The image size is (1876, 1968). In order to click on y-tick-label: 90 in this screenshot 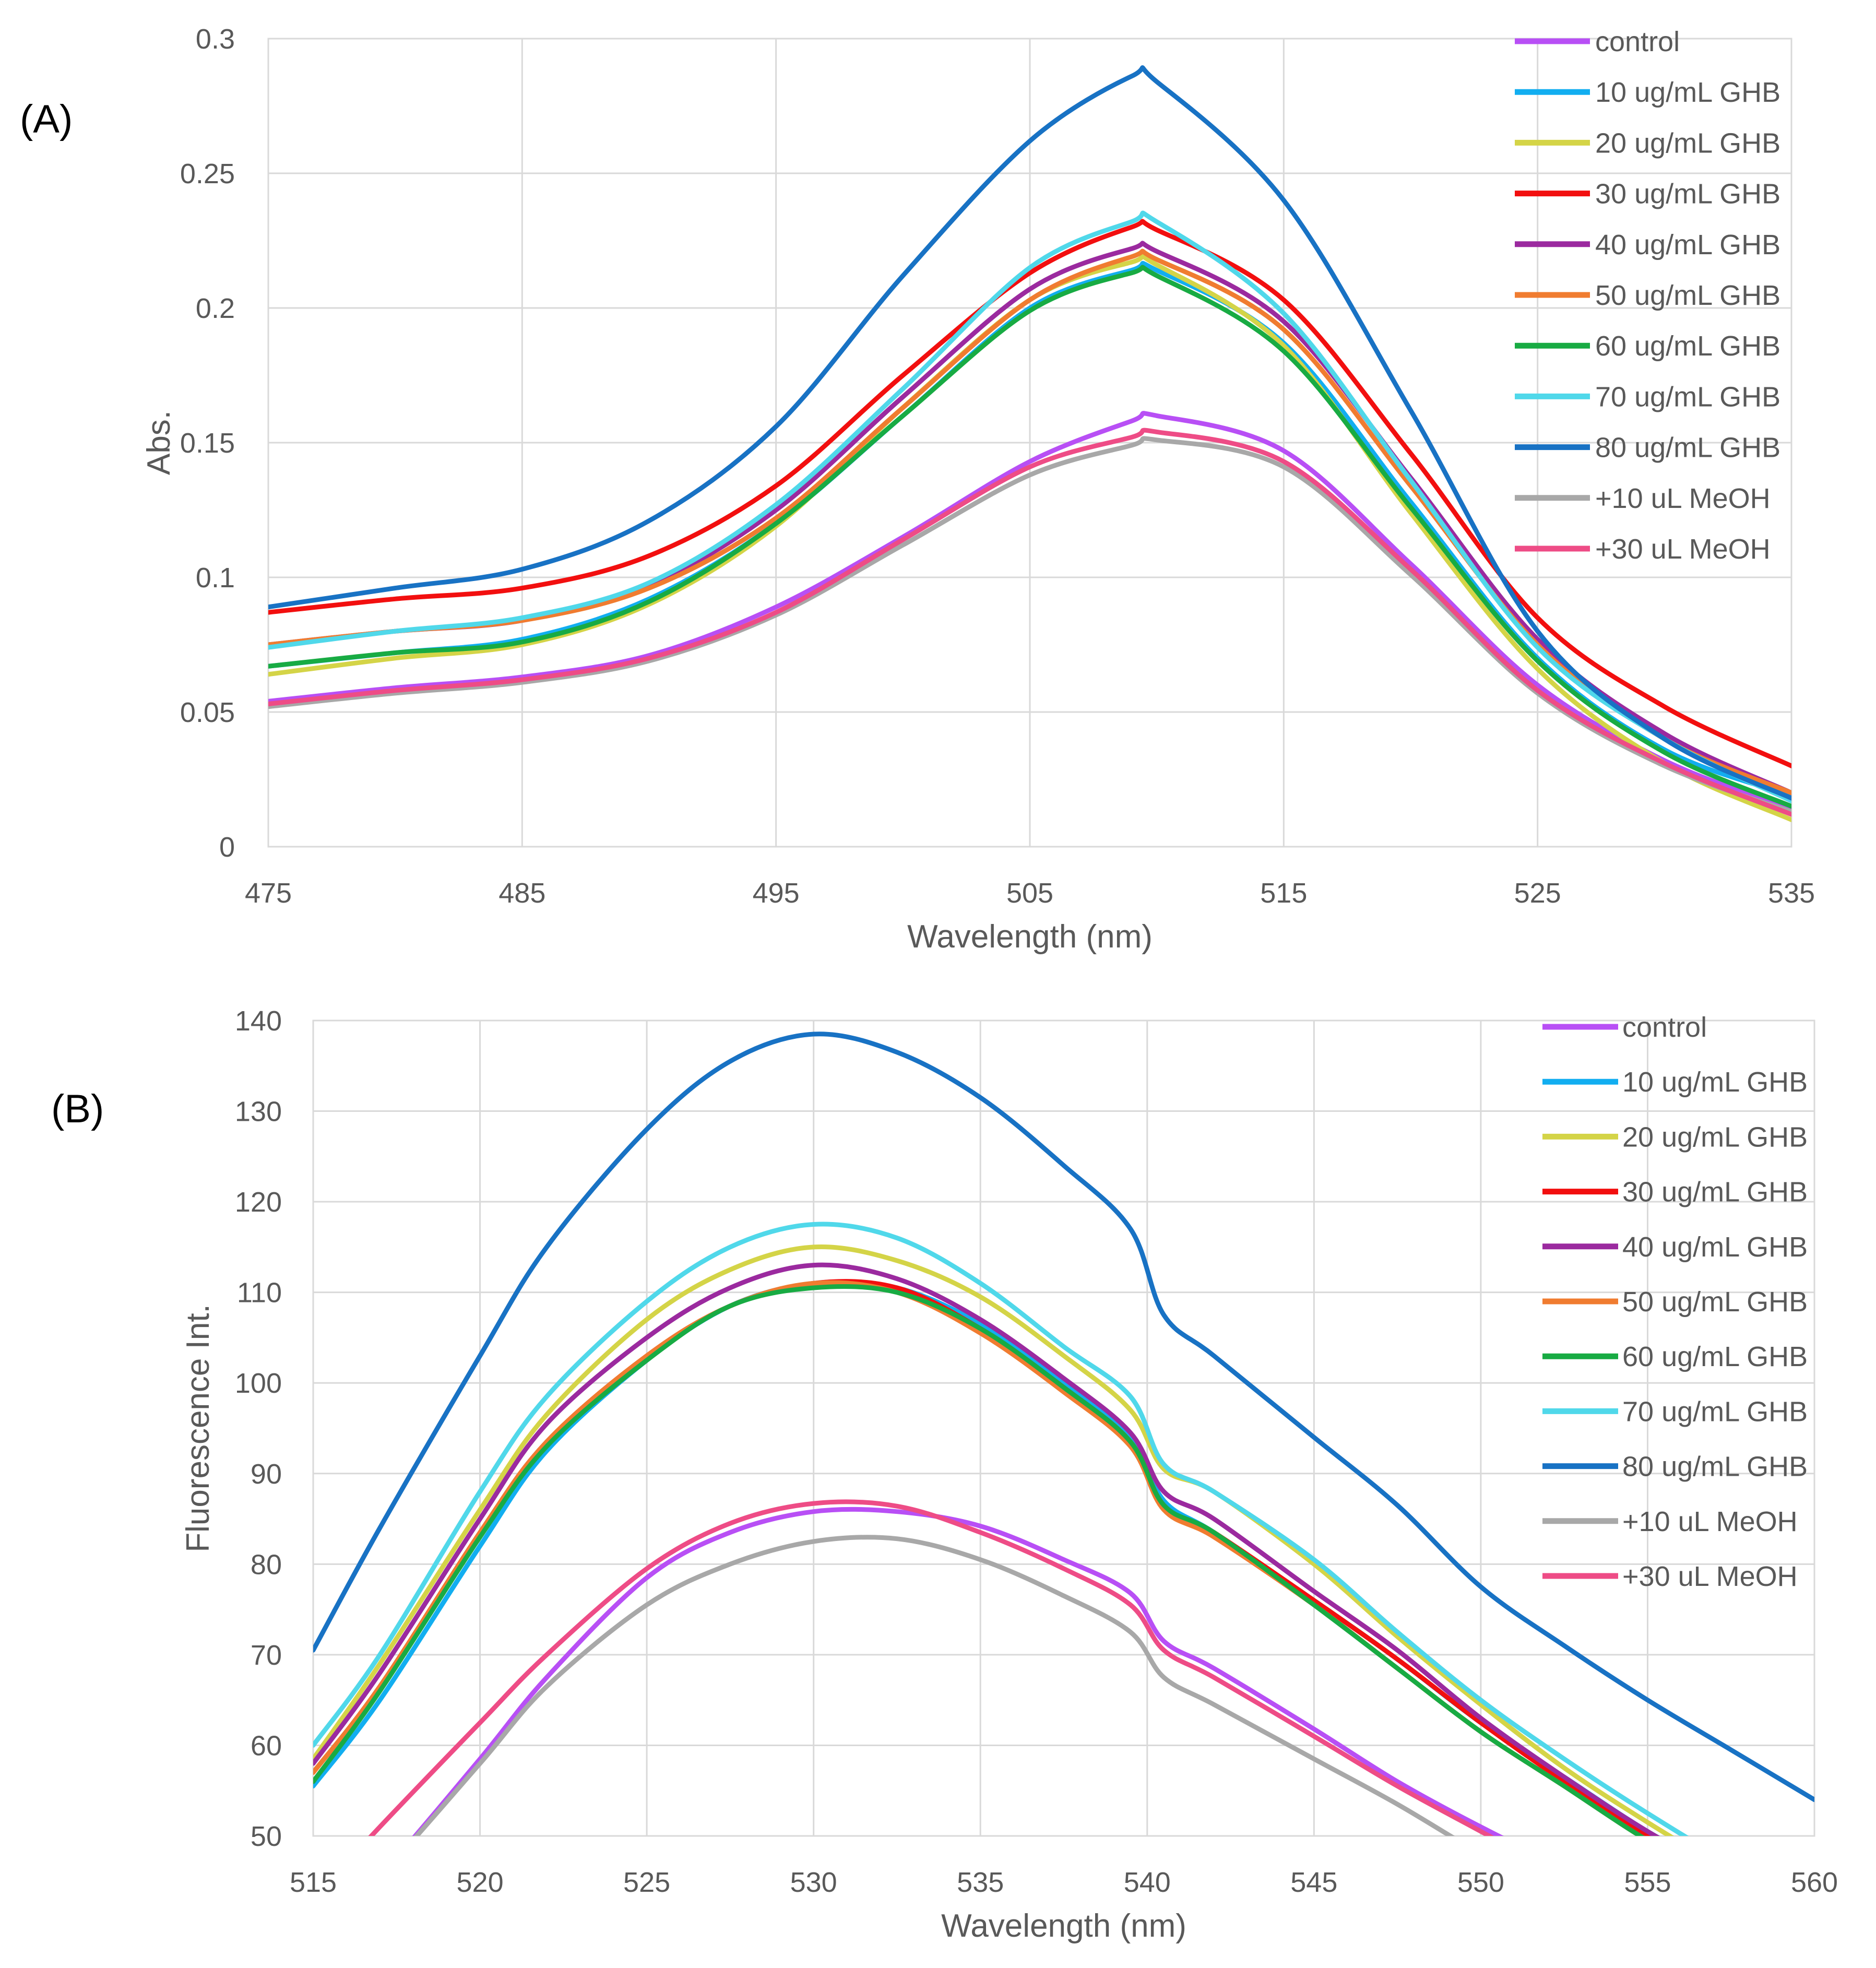, I will do `click(266, 1474)`.